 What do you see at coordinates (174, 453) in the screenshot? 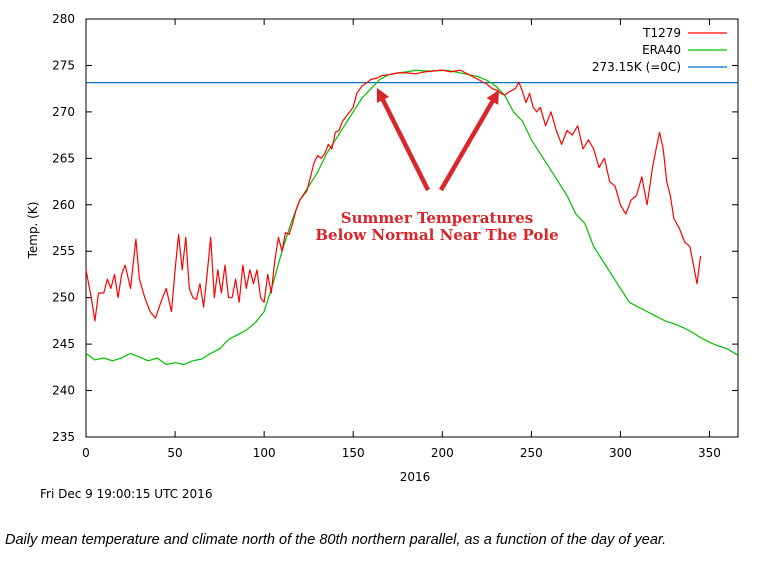
I see `x-tick-label: 50` at bounding box center [174, 453].